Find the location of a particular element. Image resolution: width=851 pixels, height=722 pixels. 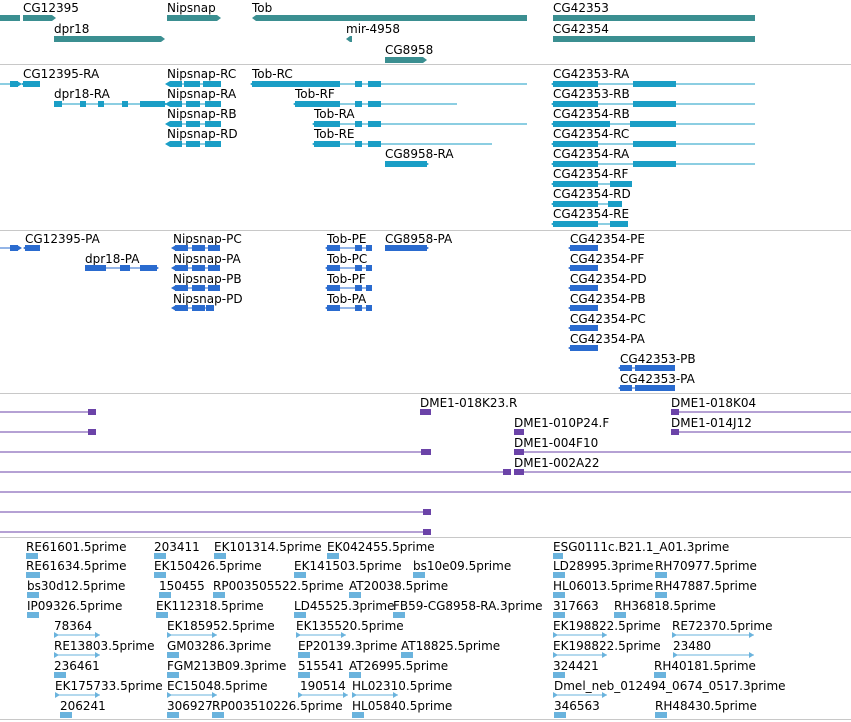

est-label-23480: 23480 is located at coordinates (692, 646).